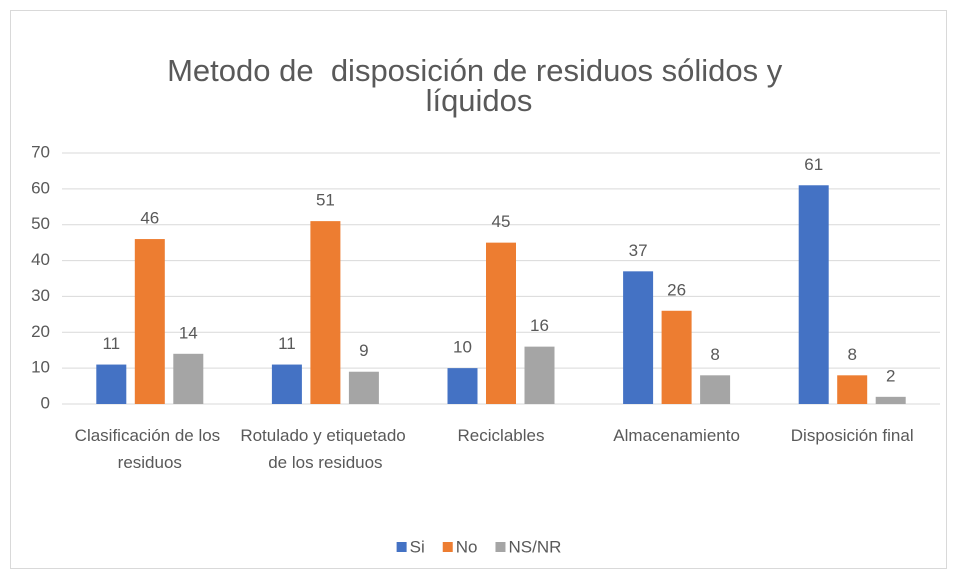 The image size is (957, 579). Describe the element at coordinates (149, 218) in the screenshot. I see `data-label: 46` at that location.